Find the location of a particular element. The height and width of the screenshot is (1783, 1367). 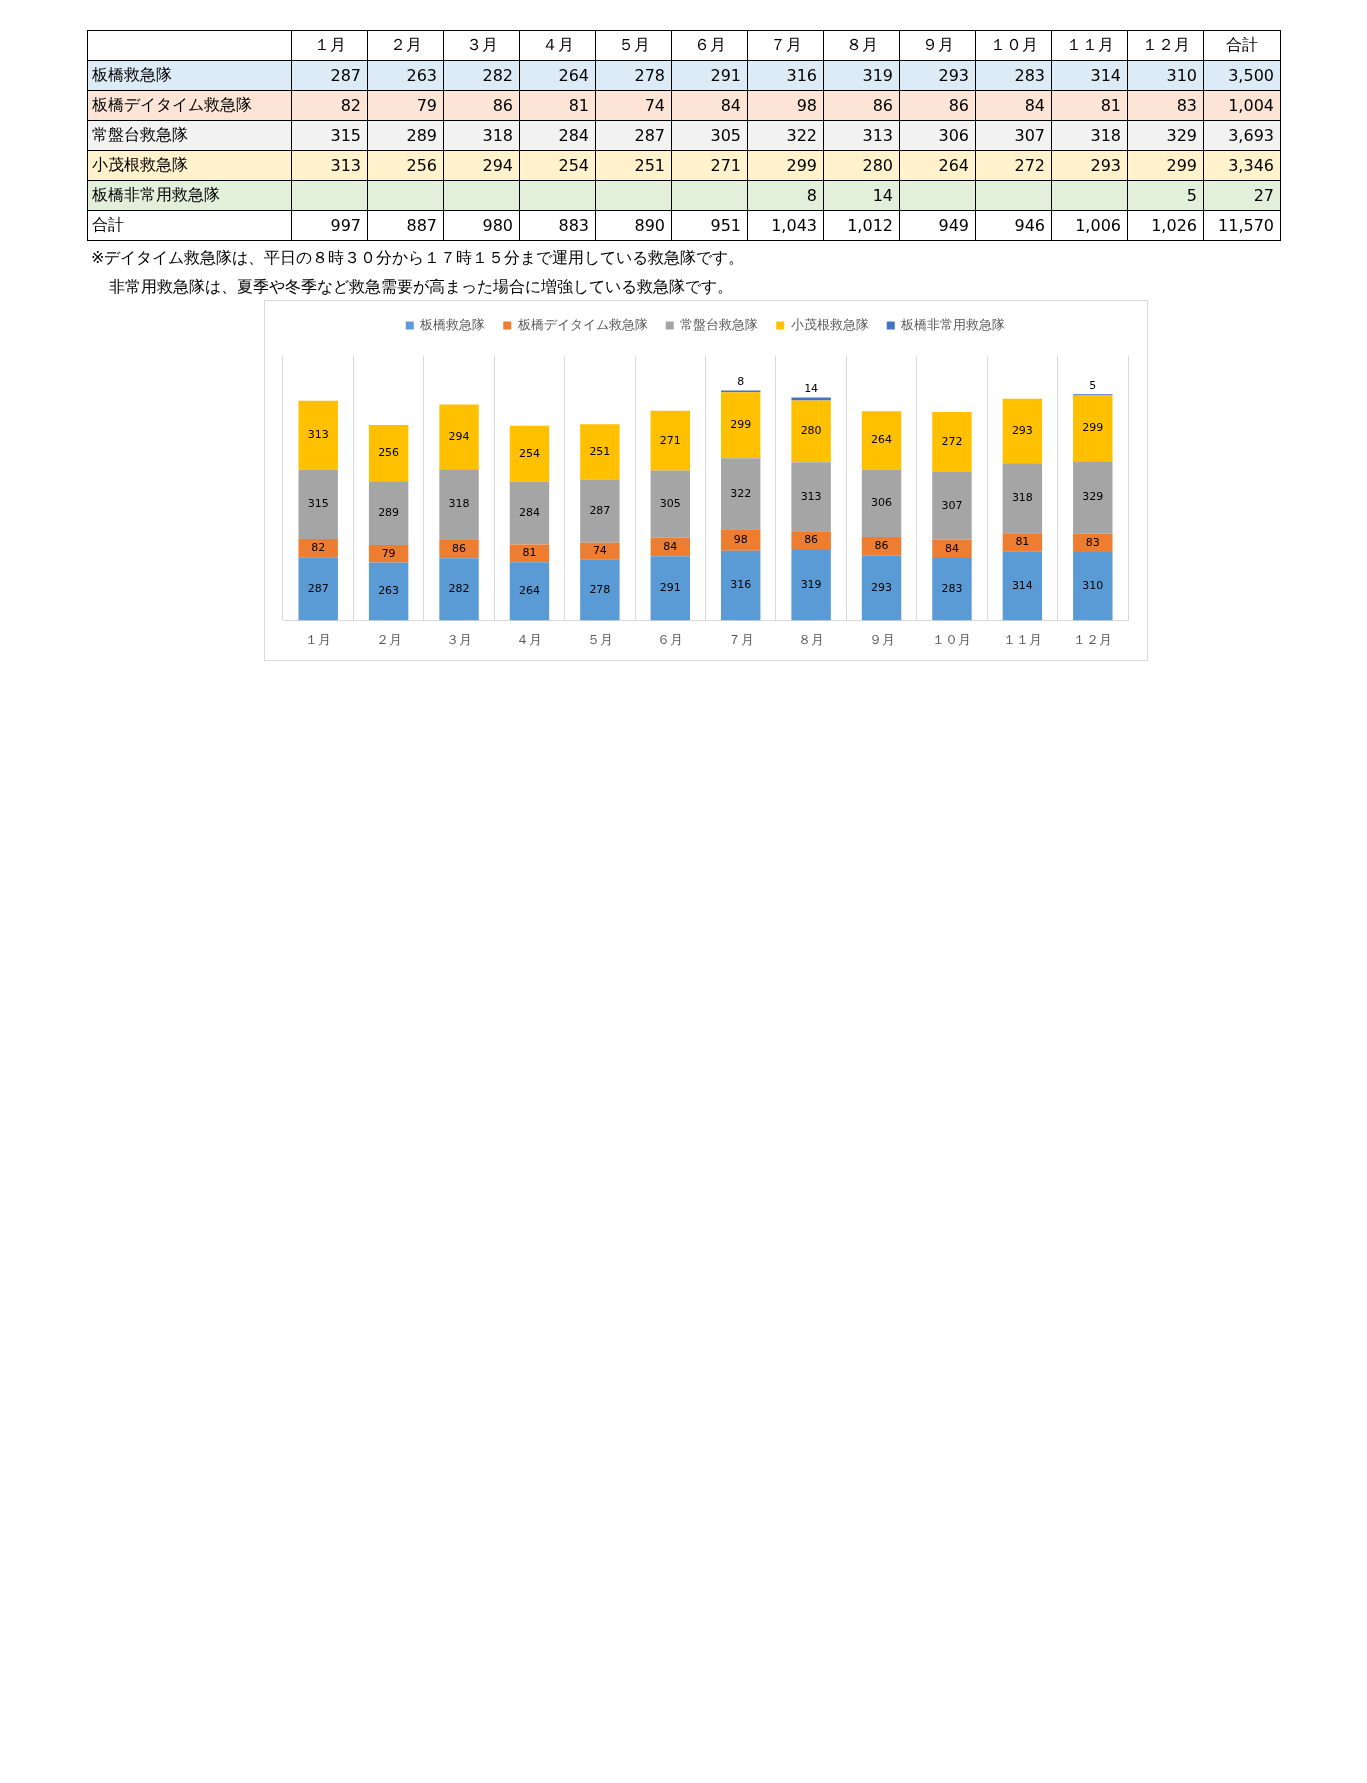

x-tick-label: １０月 is located at coordinates (1013, 45).